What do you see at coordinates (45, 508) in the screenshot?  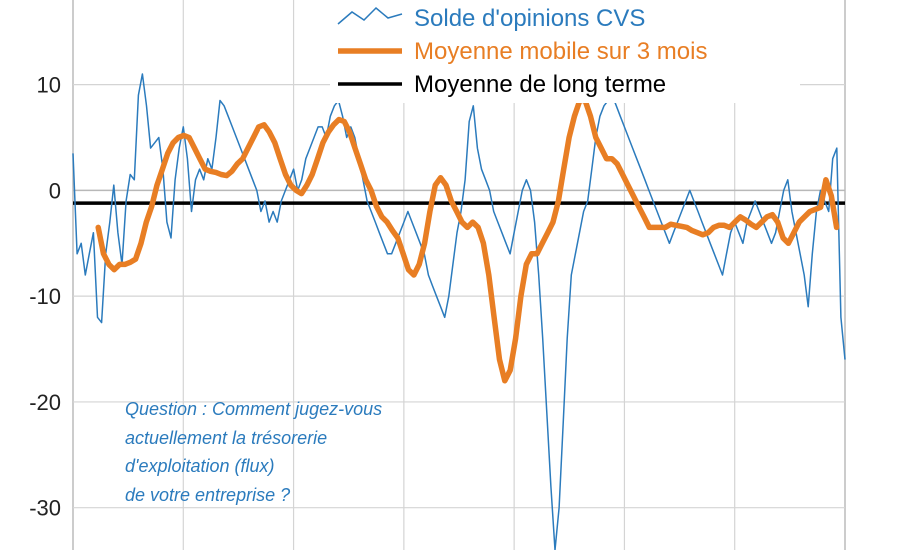 I see `y-tick-label: -30` at bounding box center [45, 508].